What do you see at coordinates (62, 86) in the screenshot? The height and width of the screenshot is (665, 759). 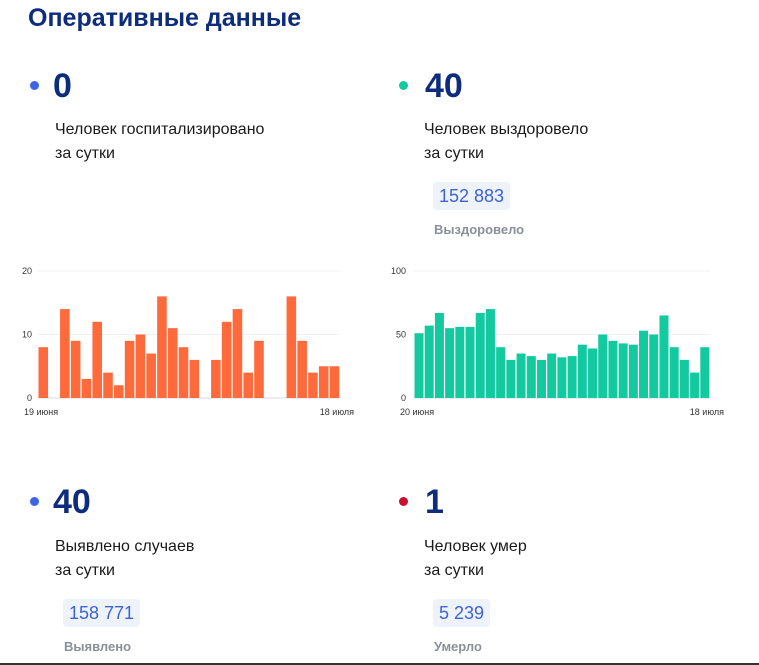 I see `hospitalized-value: 0` at bounding box center [62, 86].